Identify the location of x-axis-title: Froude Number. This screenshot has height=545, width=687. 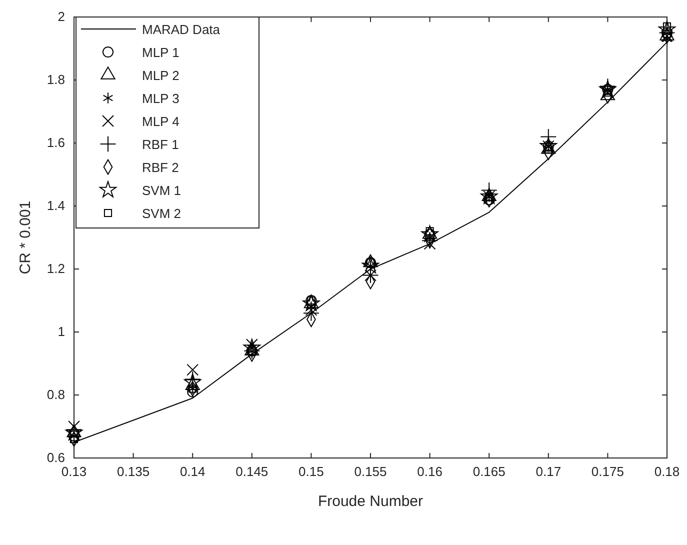
(371, 501).